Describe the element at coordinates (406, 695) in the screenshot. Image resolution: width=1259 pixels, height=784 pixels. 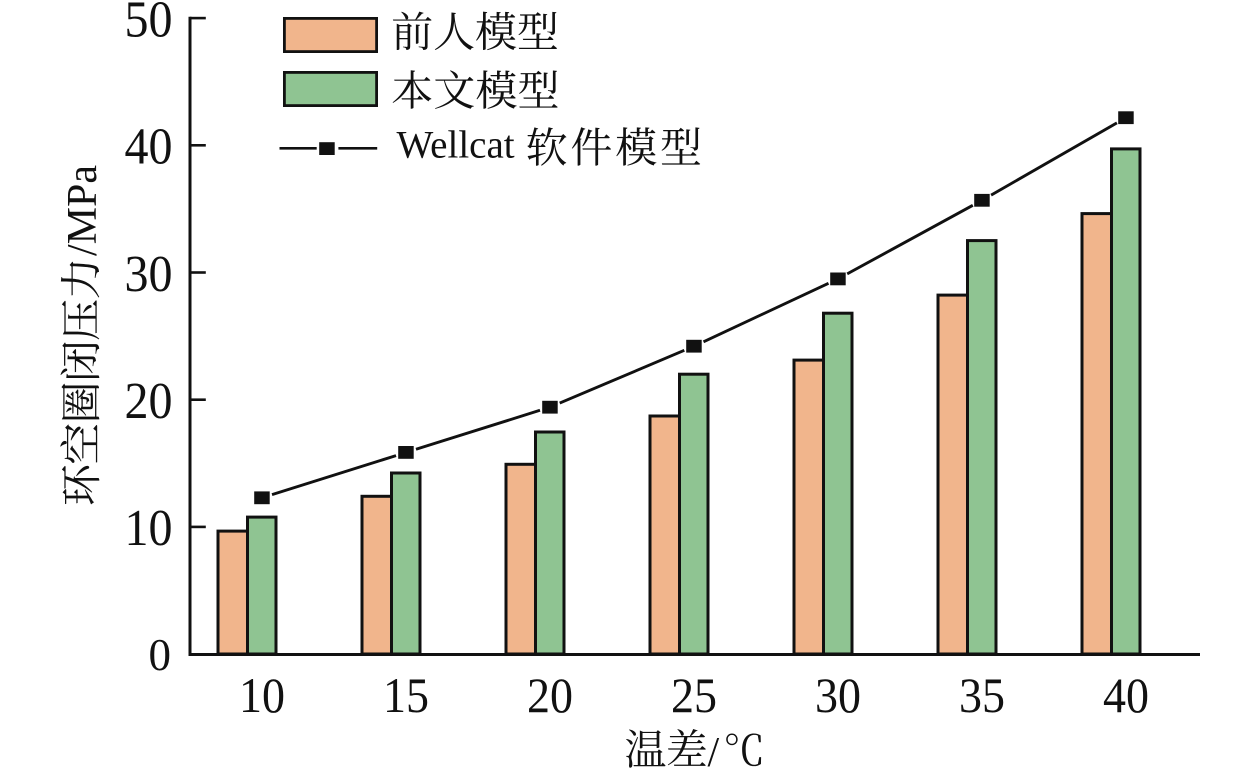
I see `svg-text: 15` at that location.